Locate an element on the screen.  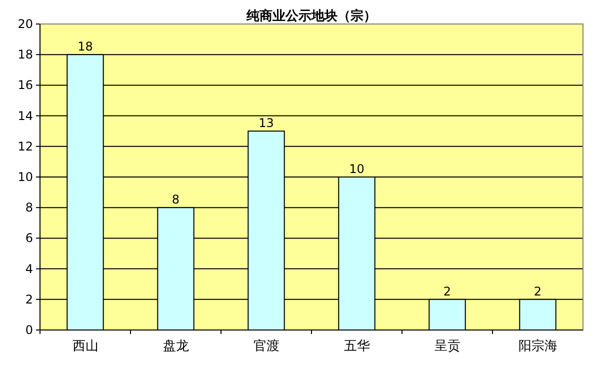
y-tick-label: 18 is located at coordinates (25, 55).